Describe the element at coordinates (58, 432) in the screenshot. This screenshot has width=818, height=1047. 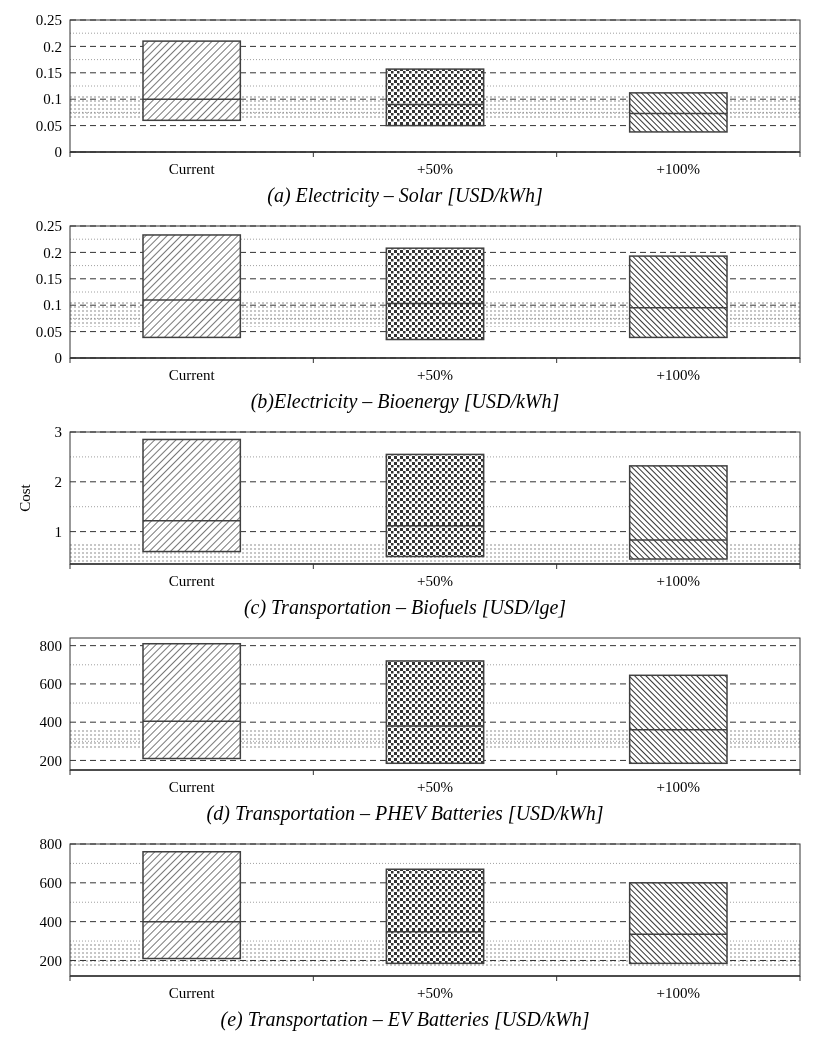
I see `y-tick-label: 3` at that location.